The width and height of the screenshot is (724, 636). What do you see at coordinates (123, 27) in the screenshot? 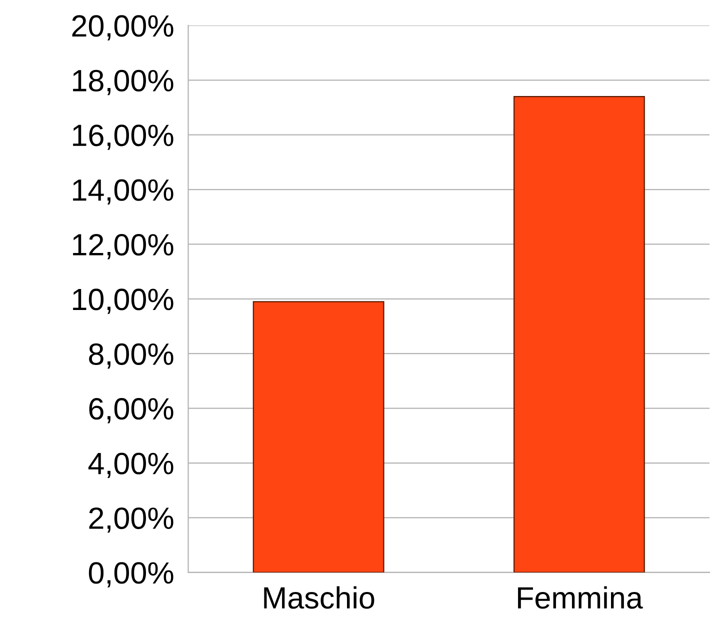
I see `y-tick-label: 20,00%` at bounding box center [123, 27].